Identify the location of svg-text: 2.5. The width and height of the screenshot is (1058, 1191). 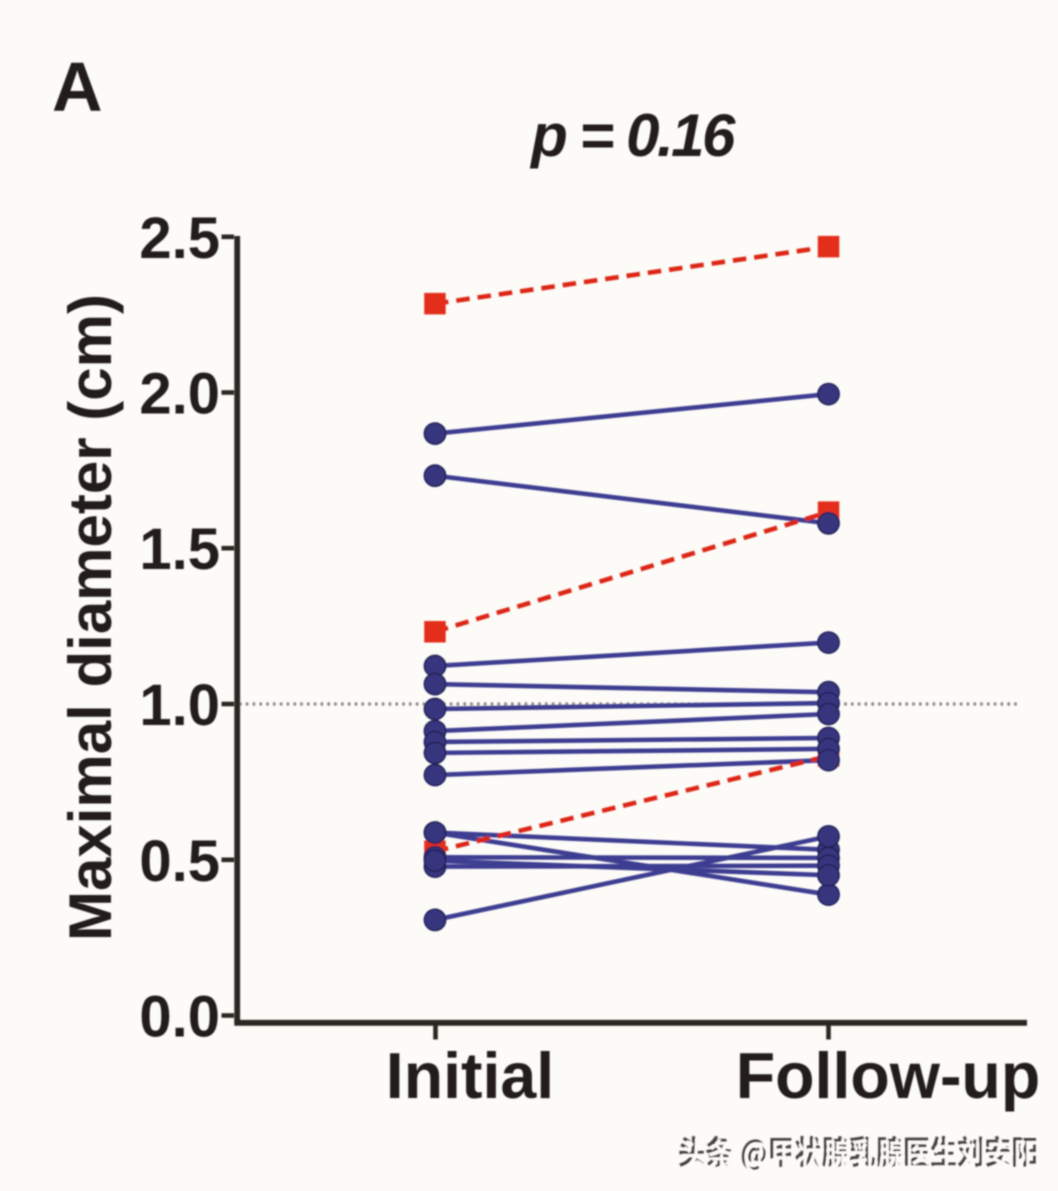
(179, 238).